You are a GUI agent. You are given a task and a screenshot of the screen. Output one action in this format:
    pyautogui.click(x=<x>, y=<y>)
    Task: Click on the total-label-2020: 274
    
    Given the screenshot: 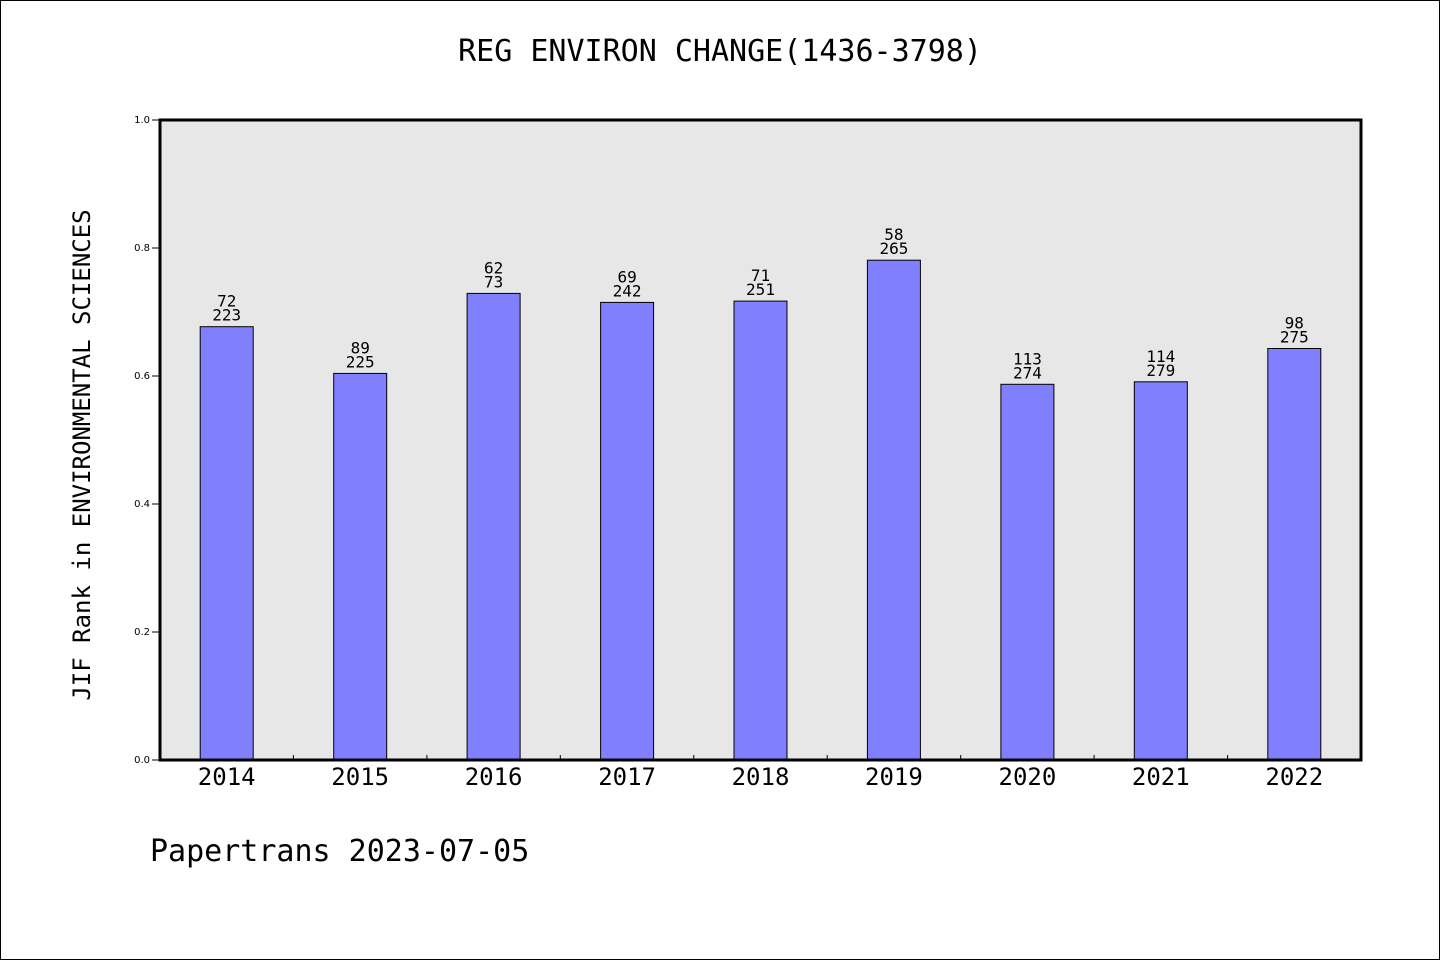 What is the action you would take?
    pyautogui.click(x=1027, y=372)
    